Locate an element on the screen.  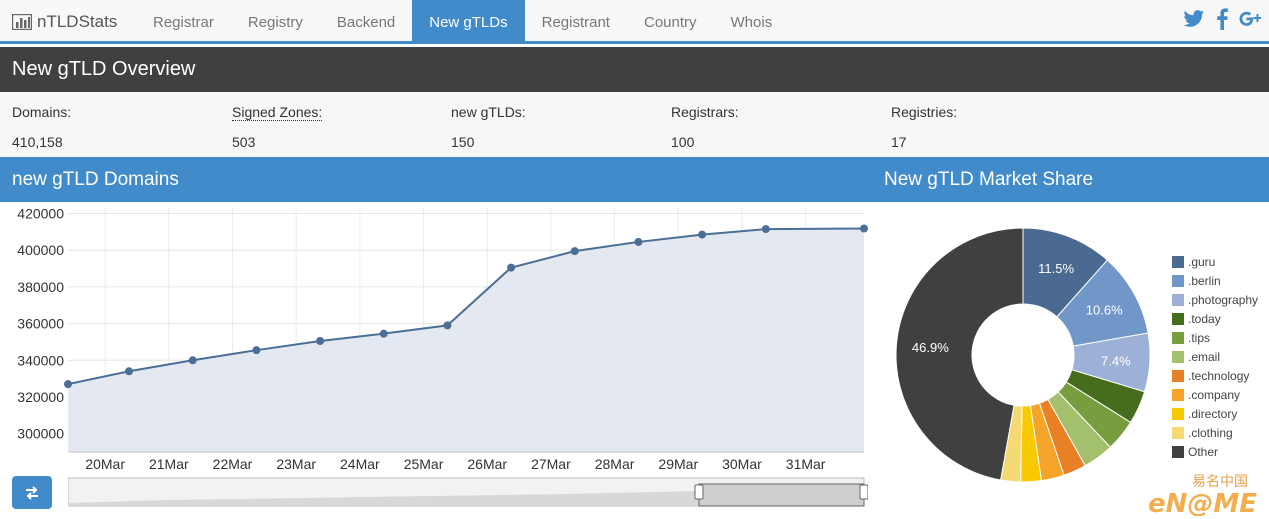
legend-item: .guru is located at coordinates (1215, 261).